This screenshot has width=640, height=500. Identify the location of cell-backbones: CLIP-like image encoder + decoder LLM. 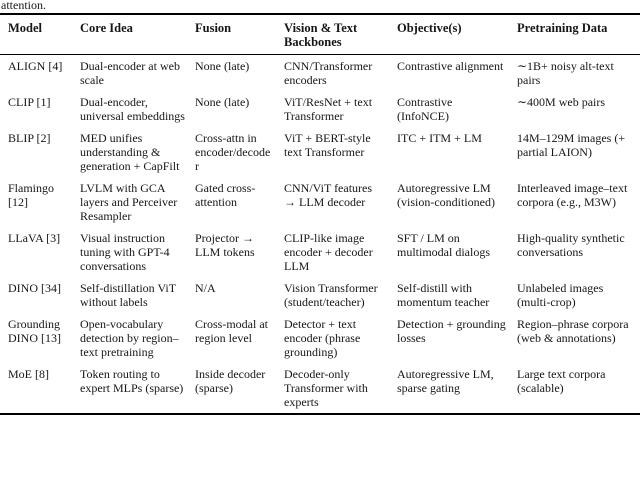
(328, 252).